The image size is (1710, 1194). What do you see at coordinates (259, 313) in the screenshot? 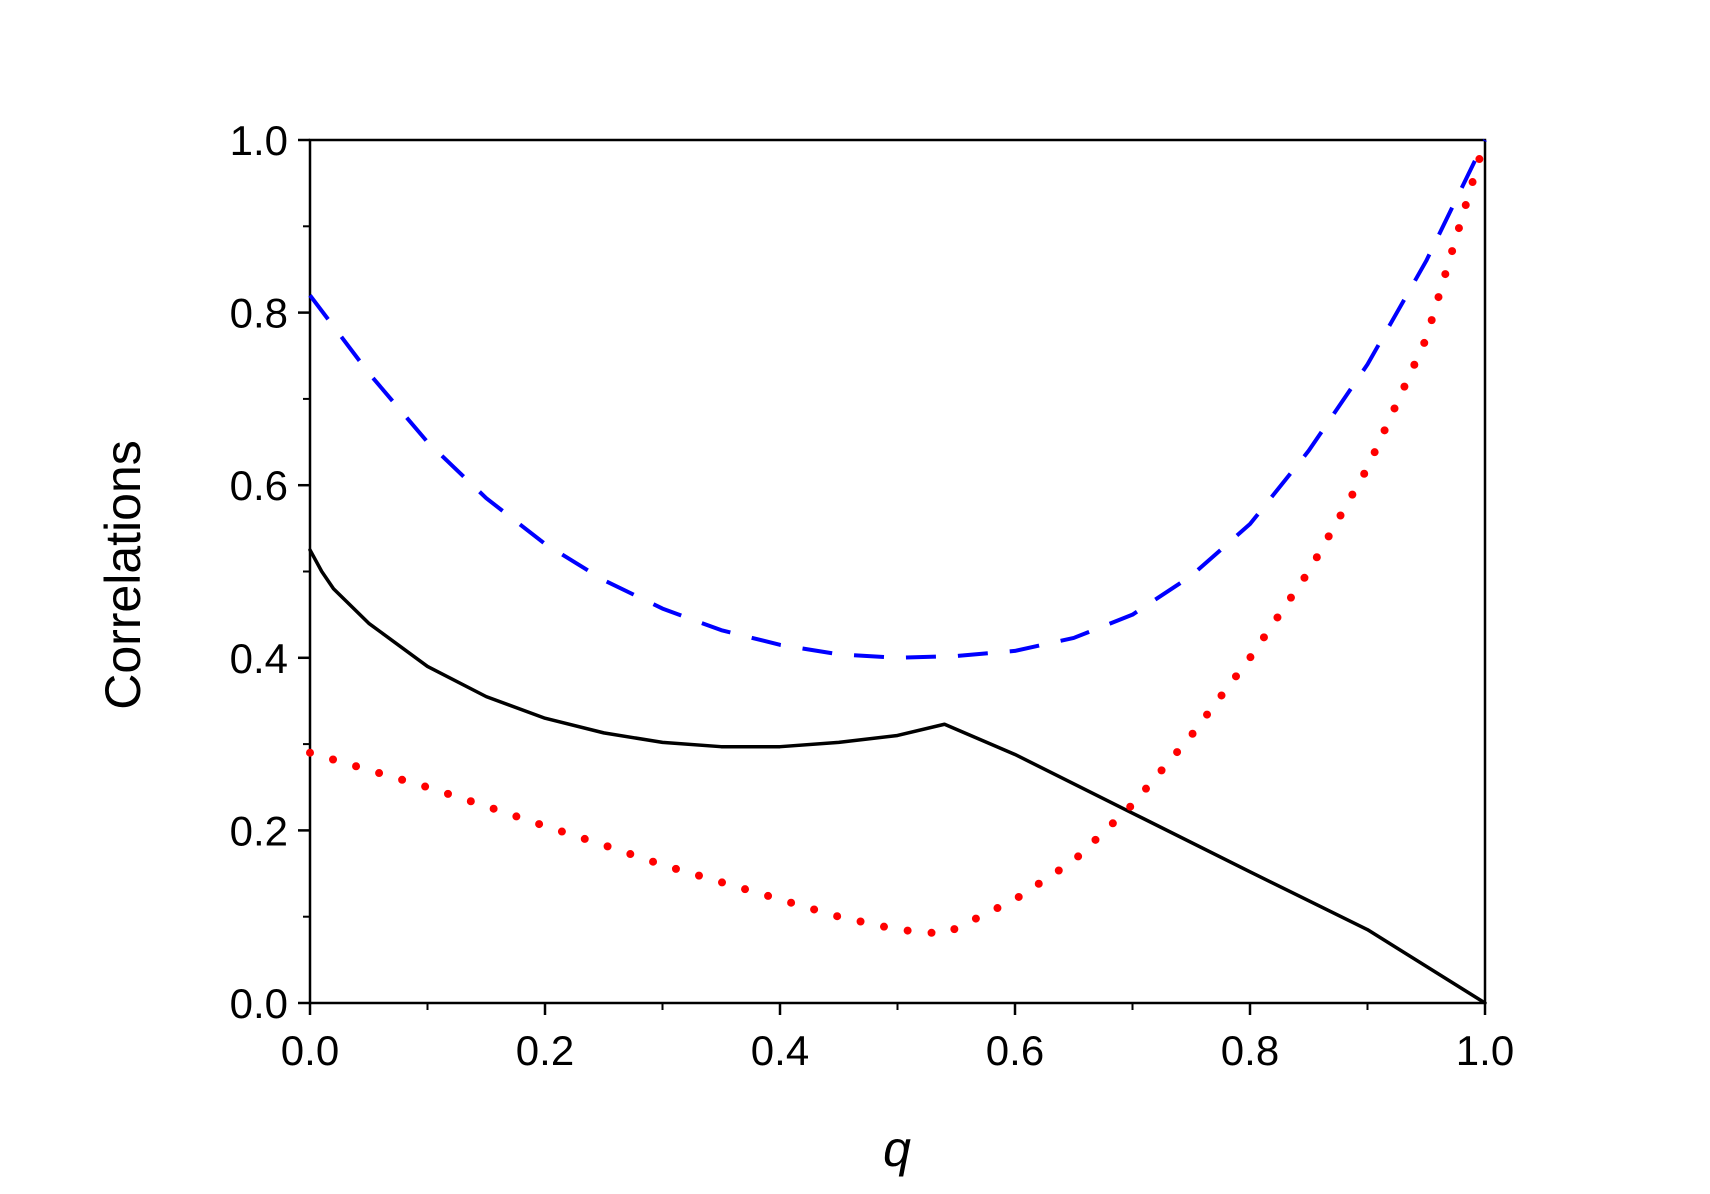
I see `y-tick-label: 0.8` at bounding box center [259, 313].